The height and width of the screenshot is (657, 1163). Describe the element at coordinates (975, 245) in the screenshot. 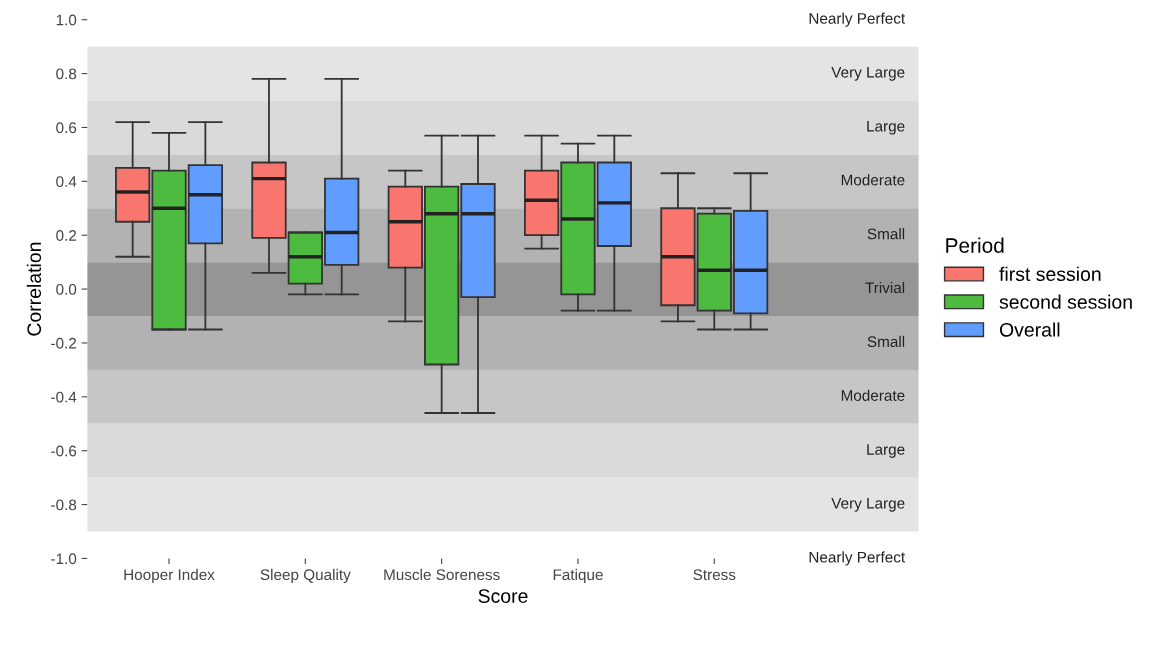

I see `legend-title: Period` at that location.